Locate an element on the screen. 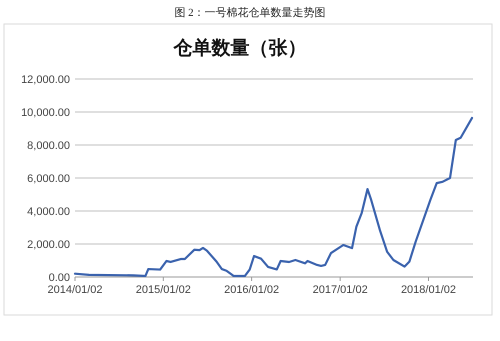 The height and width of the screenshot is (341, 500). x-tick-label: 2014/01/02 is located at coordinates (75, 290).